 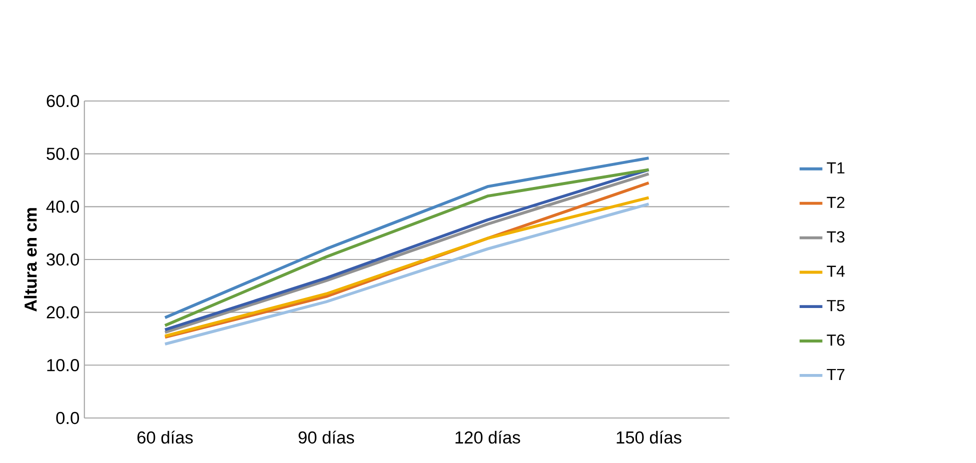 I want to click on x-tick-label: 90 días, so click(x=326, y=437).